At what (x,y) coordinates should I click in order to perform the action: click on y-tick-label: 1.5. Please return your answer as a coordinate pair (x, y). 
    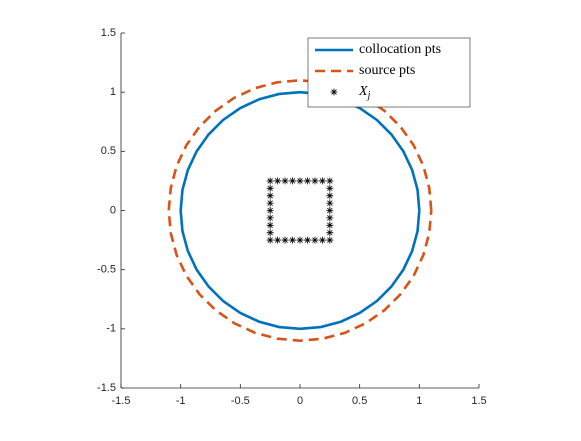
    Looking at the image, I should click on (108, 33).